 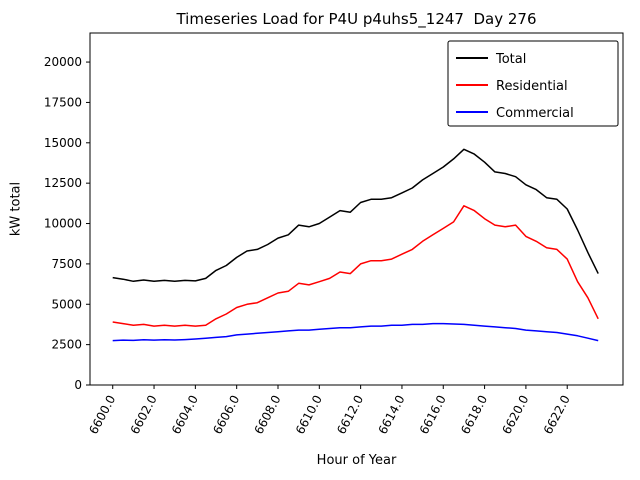 What do you see at coordinates (102, 415) in the screenshot?
I see `x-tick-label: 6600.0` at bounding box center [102, 415].